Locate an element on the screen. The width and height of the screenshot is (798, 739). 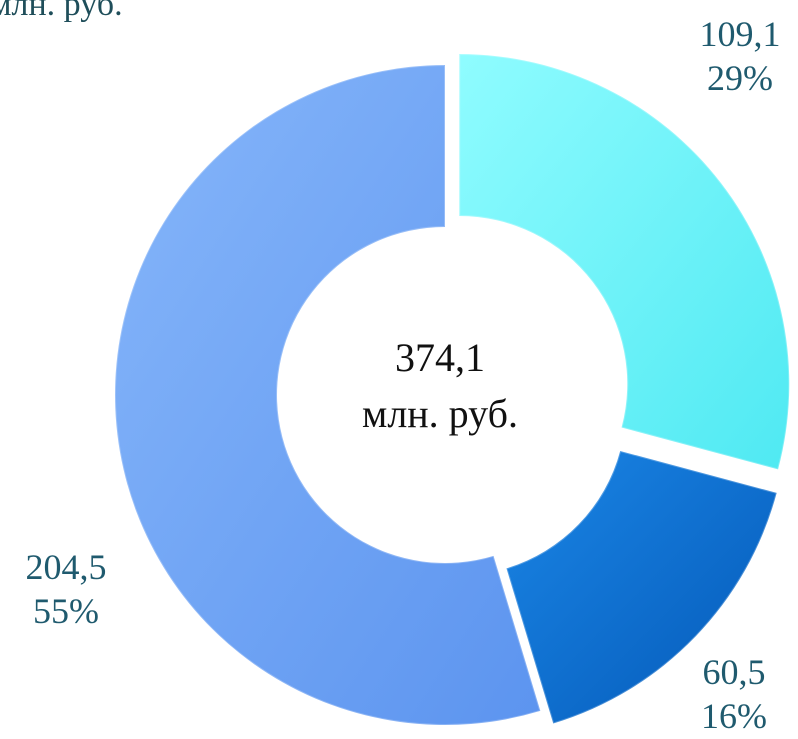
slice-percent-3: 55% is located at coordinates (66, 611).